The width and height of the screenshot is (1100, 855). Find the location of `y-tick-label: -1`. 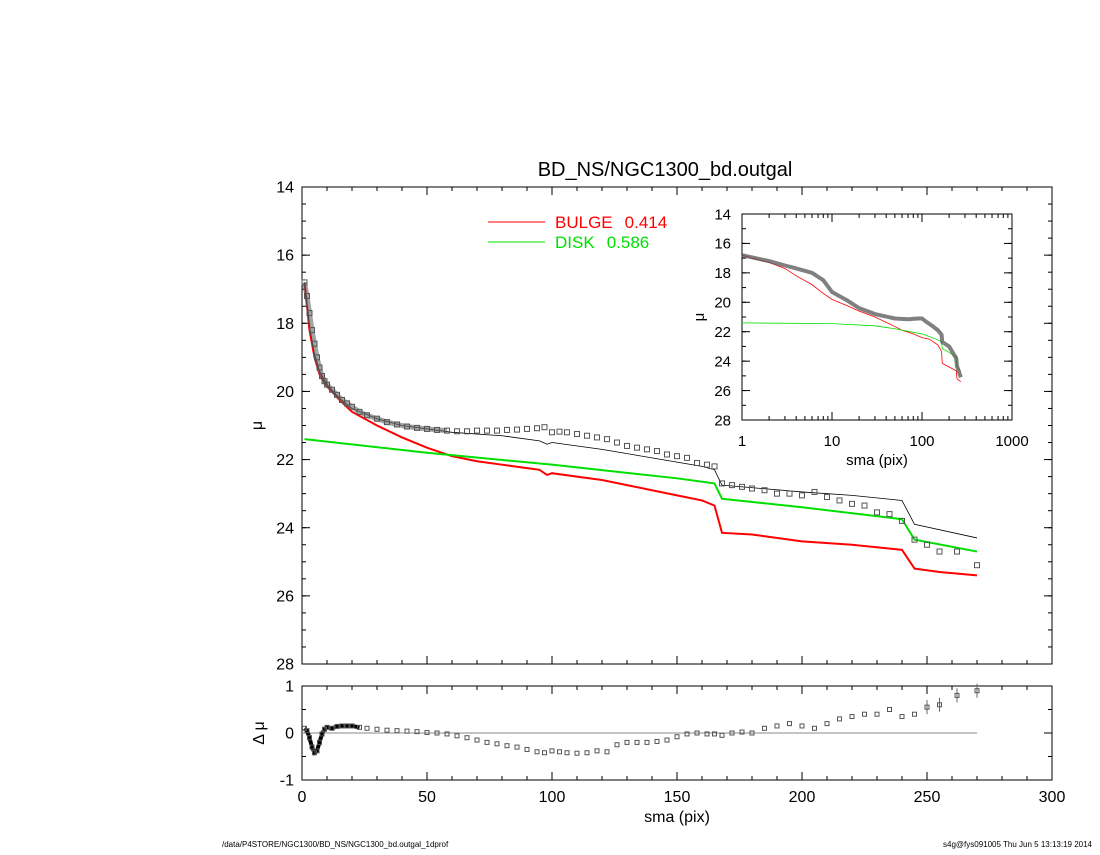

y-tick-label: -1 is located at coordinates (287, 781).